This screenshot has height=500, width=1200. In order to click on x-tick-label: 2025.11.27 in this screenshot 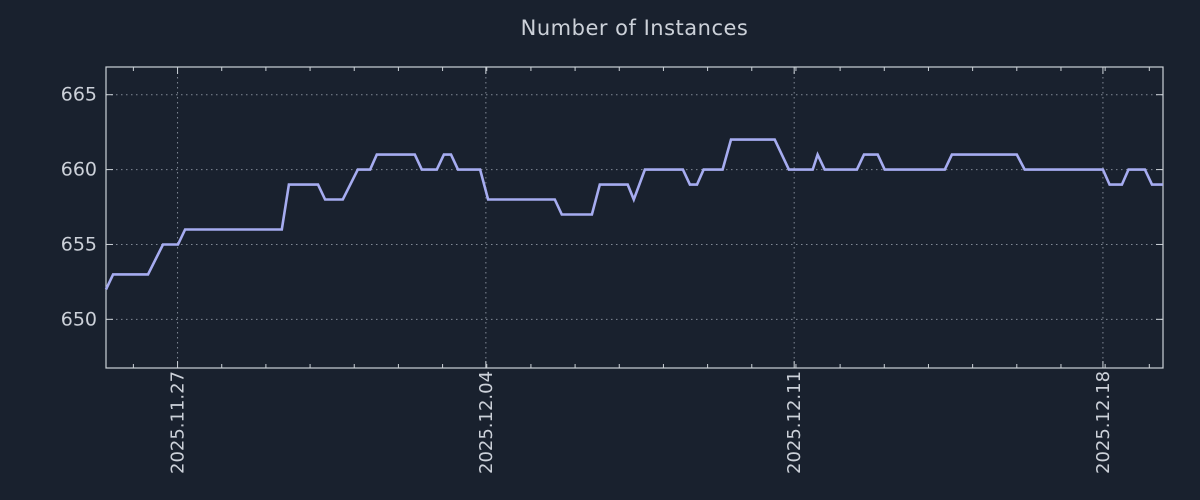, I will do `click(178, 422)`.